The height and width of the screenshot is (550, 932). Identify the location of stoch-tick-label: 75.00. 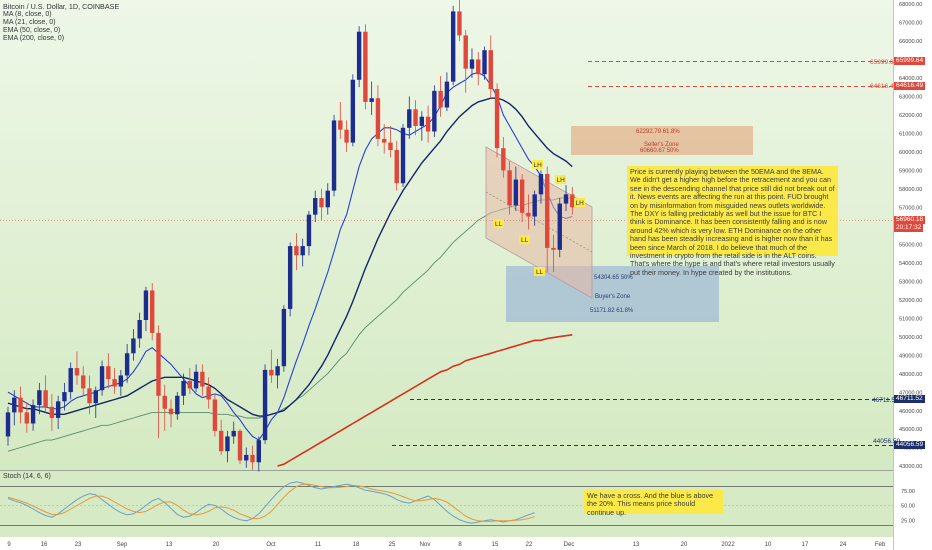
(908, 492).